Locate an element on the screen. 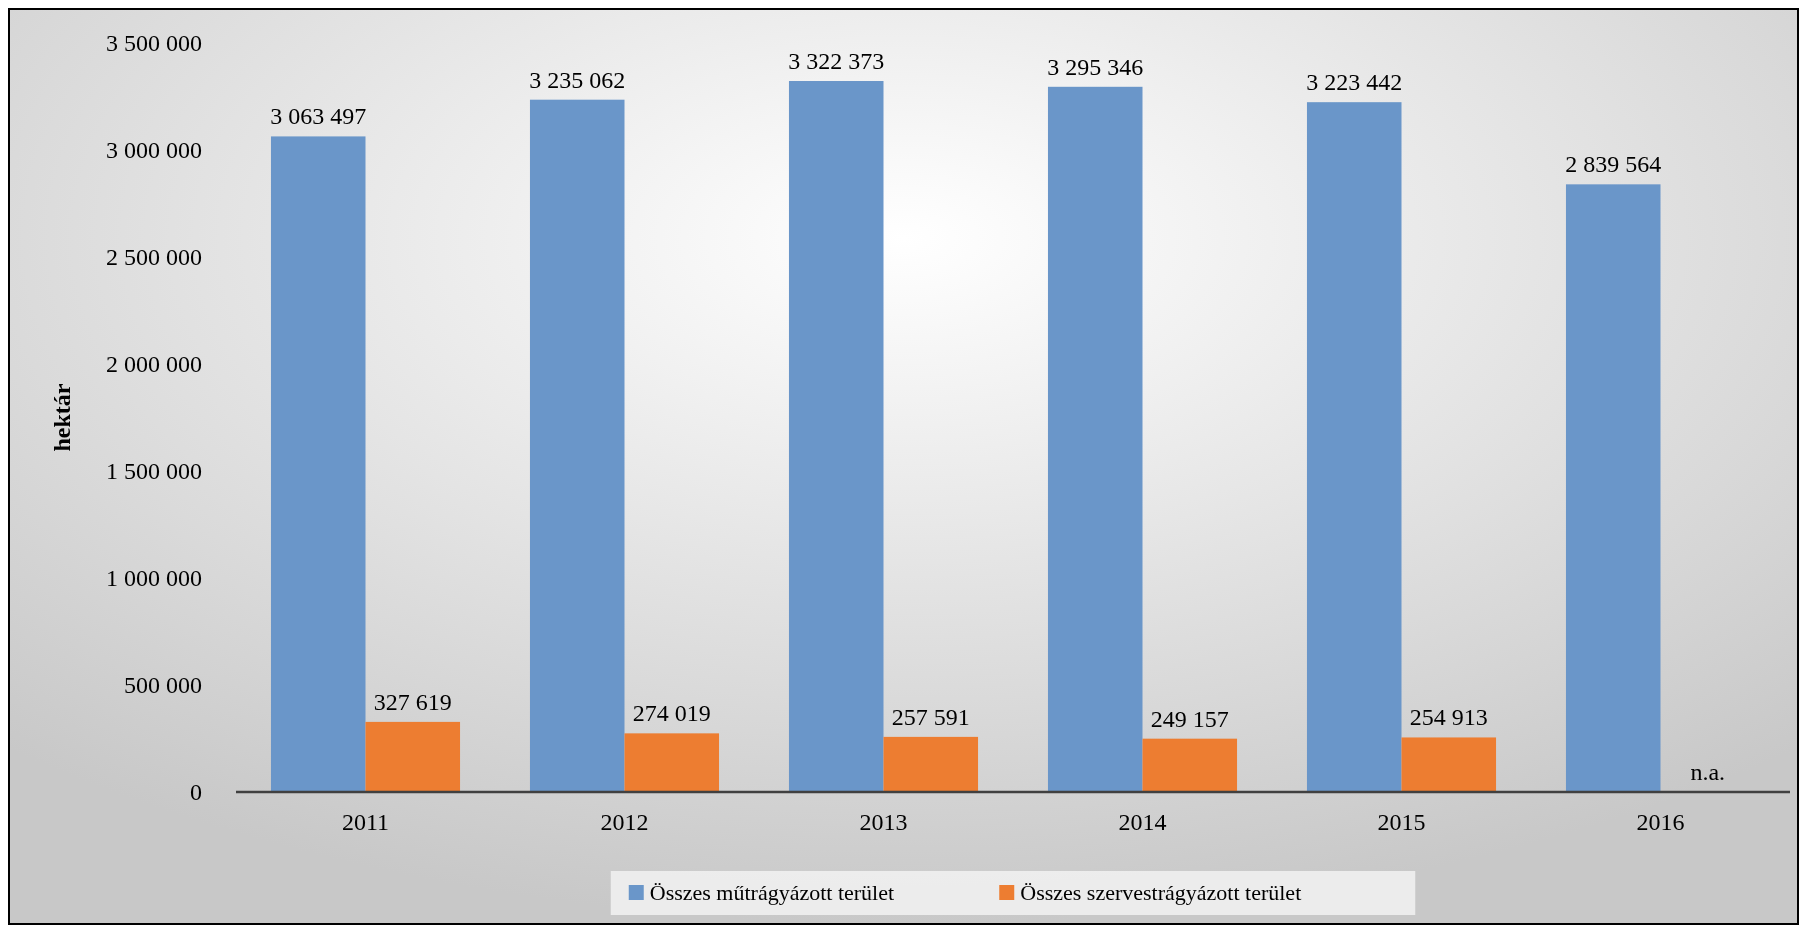 The image size is (1807, 933). data-label: 327 619 is located at coordinates (412, 701).